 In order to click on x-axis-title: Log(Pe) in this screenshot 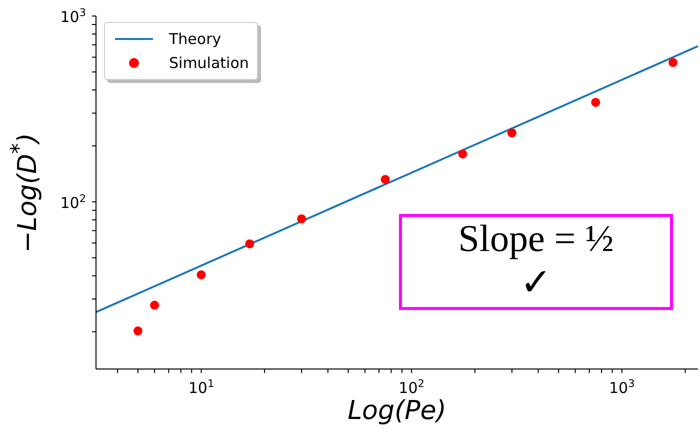, I will do `click(397, 411)`.